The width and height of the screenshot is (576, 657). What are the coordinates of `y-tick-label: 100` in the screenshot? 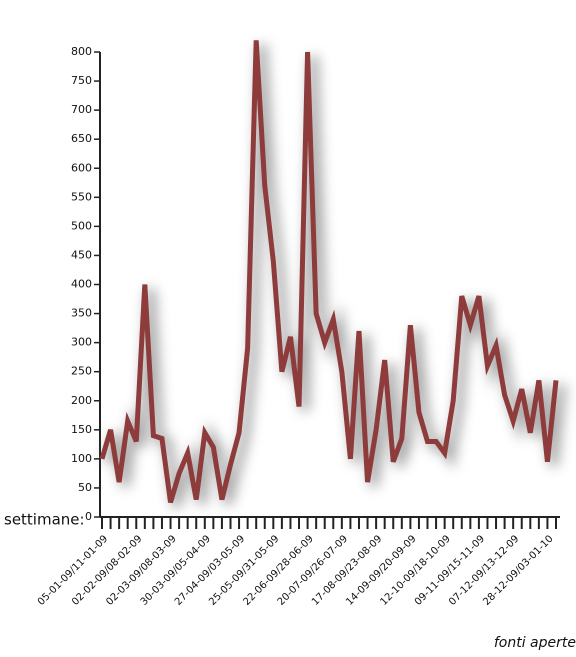 It's located at (81, 458).